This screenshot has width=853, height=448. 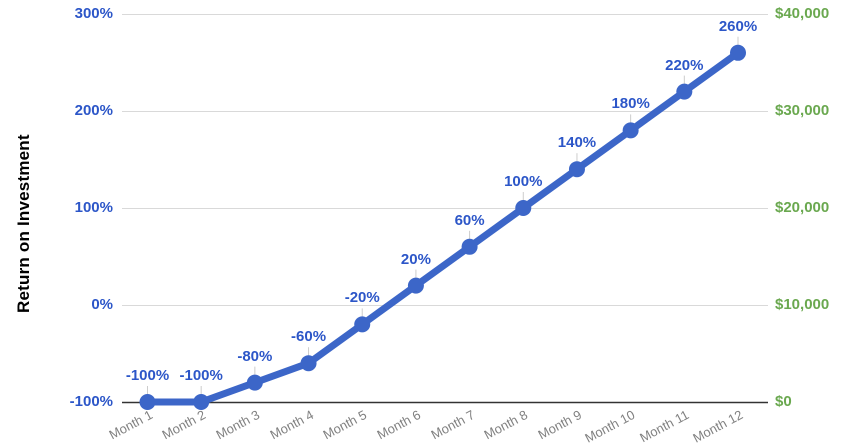 What do you see at coordinates (577, 143) in the screenshot?
I see `data-point-label: 140%` at bounding box center [577, 143].